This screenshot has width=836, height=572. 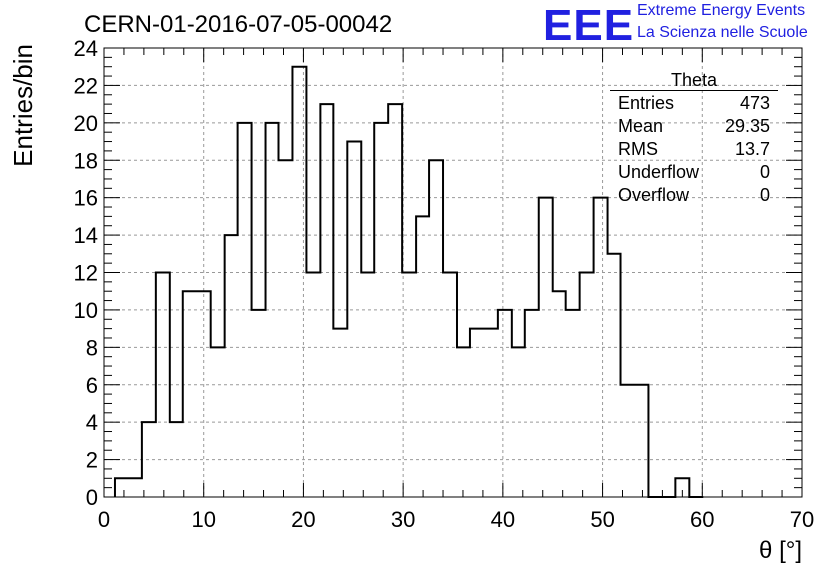 I want to click on y-tick-label: 6, so click(x=92, y=385).